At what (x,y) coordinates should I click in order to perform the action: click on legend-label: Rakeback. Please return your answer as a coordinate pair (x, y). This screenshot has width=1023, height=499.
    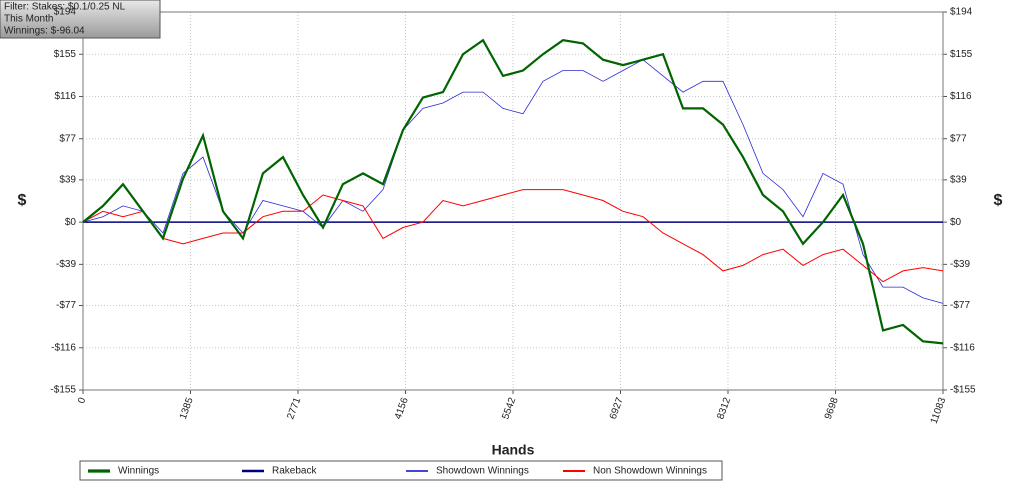
    Looking at the image, I should click on (294, 471).